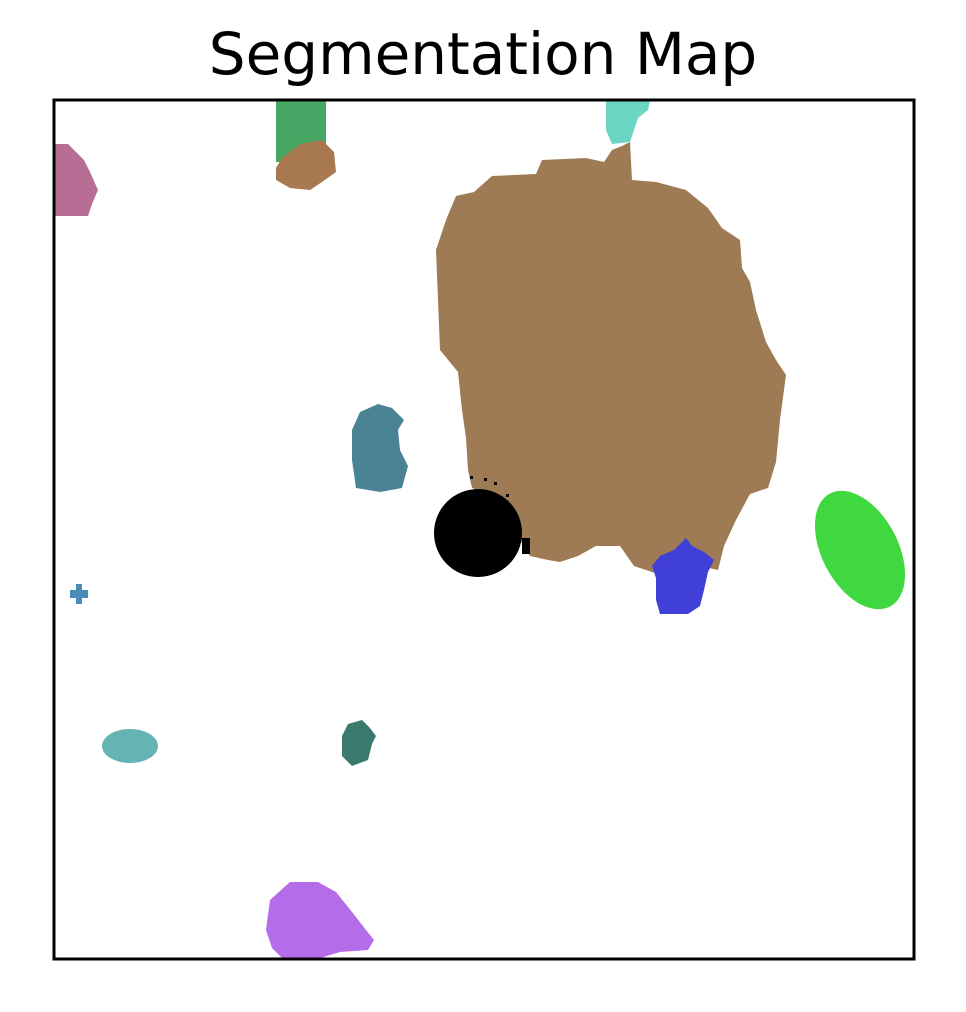 The width and height of the screenshot is (966, 1012). I want to click on segment-teal-top, so click(628, 122).